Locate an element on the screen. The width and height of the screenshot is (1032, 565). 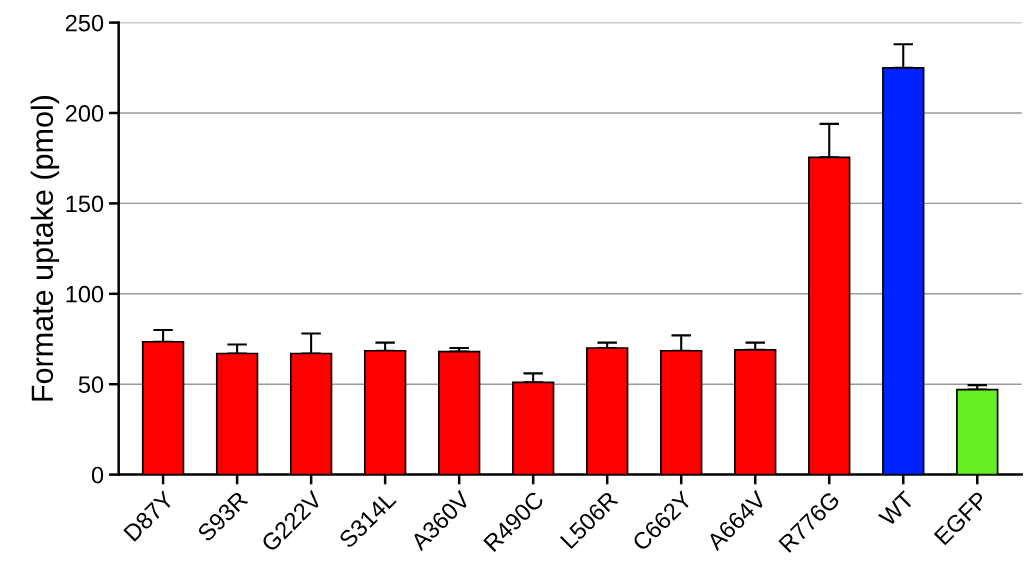
y-axis-title: Formate uptake (pmol) is located at coordinates (45, 248).